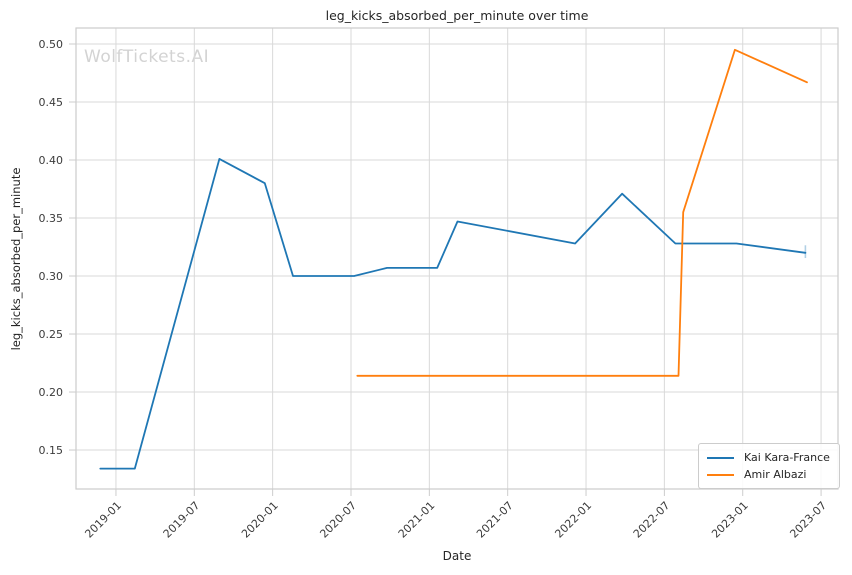 This screenshot has height=575, width=852. I want to click on legend-item: Amir Albazi, so click(768, 474).